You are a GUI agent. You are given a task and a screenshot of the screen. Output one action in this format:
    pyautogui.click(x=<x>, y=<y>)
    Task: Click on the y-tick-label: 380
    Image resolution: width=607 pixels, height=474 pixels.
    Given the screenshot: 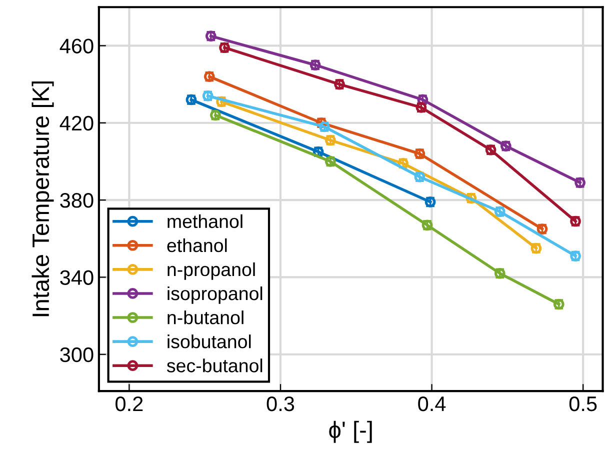 What is the action you would take?
    pyautogui.click(x=77, y=200)
    